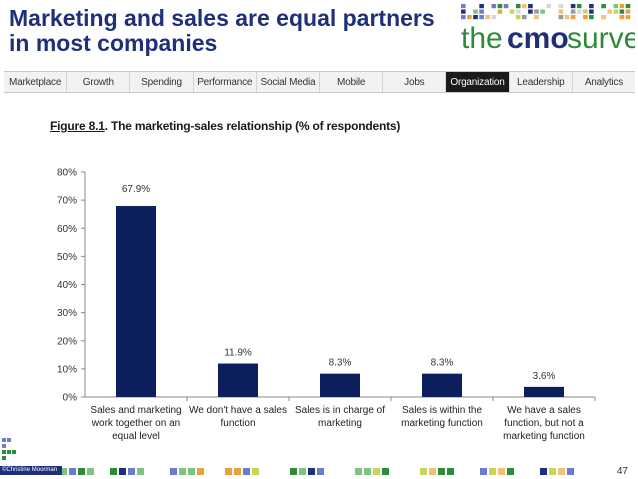 This screenshot has width=638, height=479. I want to click on tab-organization: Organization, so click(478, 82).